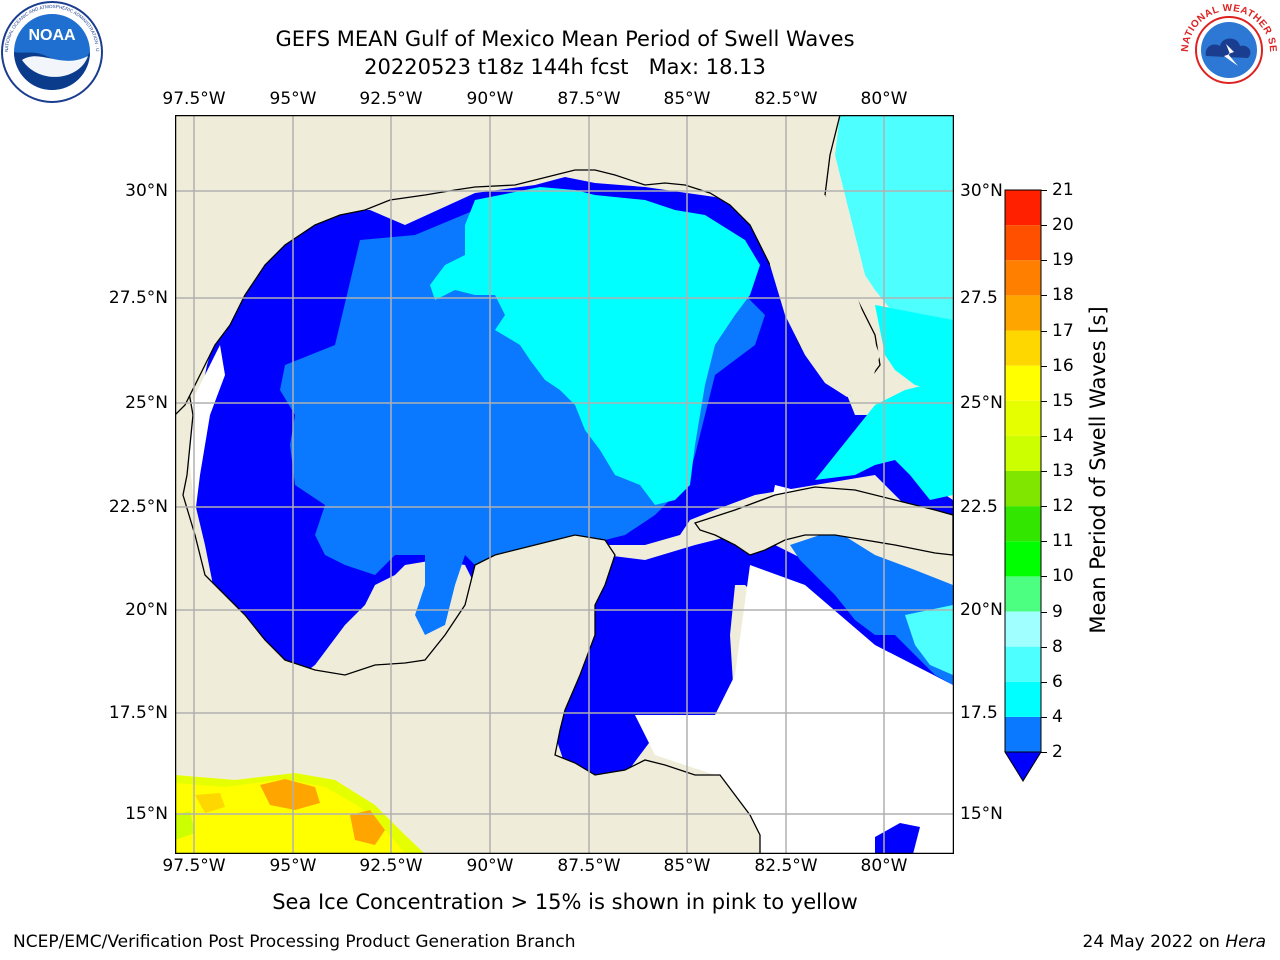 The image size is (1280, 960). Describe the element at coordinates (1063, 471) in the screenshot. I see `colorbar-tick-label: 13` at that location.